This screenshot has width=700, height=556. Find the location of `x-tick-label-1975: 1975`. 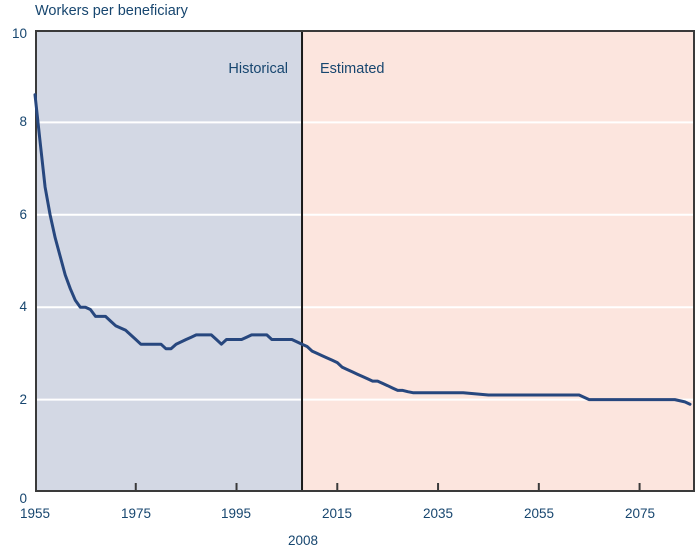

x-tick-label-1975: 1975 is located at coordinates (136, 513).